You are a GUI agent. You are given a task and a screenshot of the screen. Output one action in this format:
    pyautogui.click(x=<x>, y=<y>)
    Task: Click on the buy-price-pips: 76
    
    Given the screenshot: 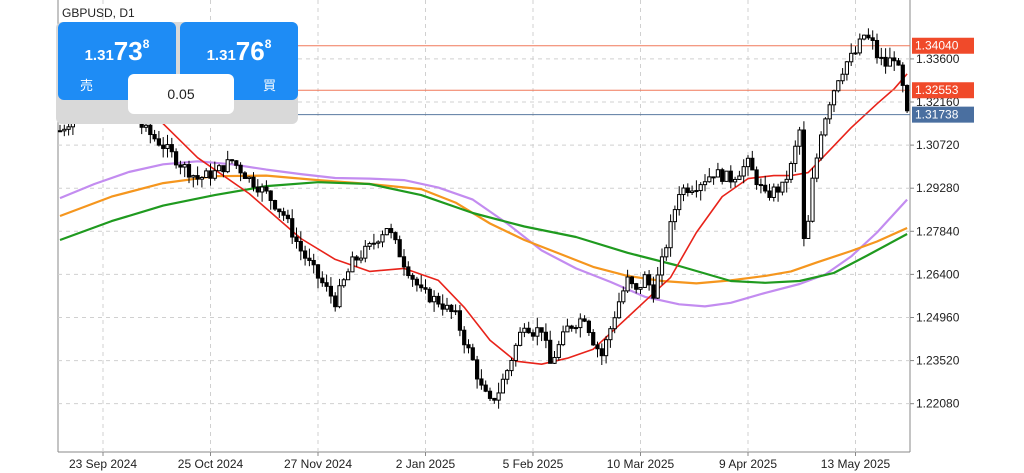 What is the action you would take?
    pyautogui.click(x=250, y=51)
    